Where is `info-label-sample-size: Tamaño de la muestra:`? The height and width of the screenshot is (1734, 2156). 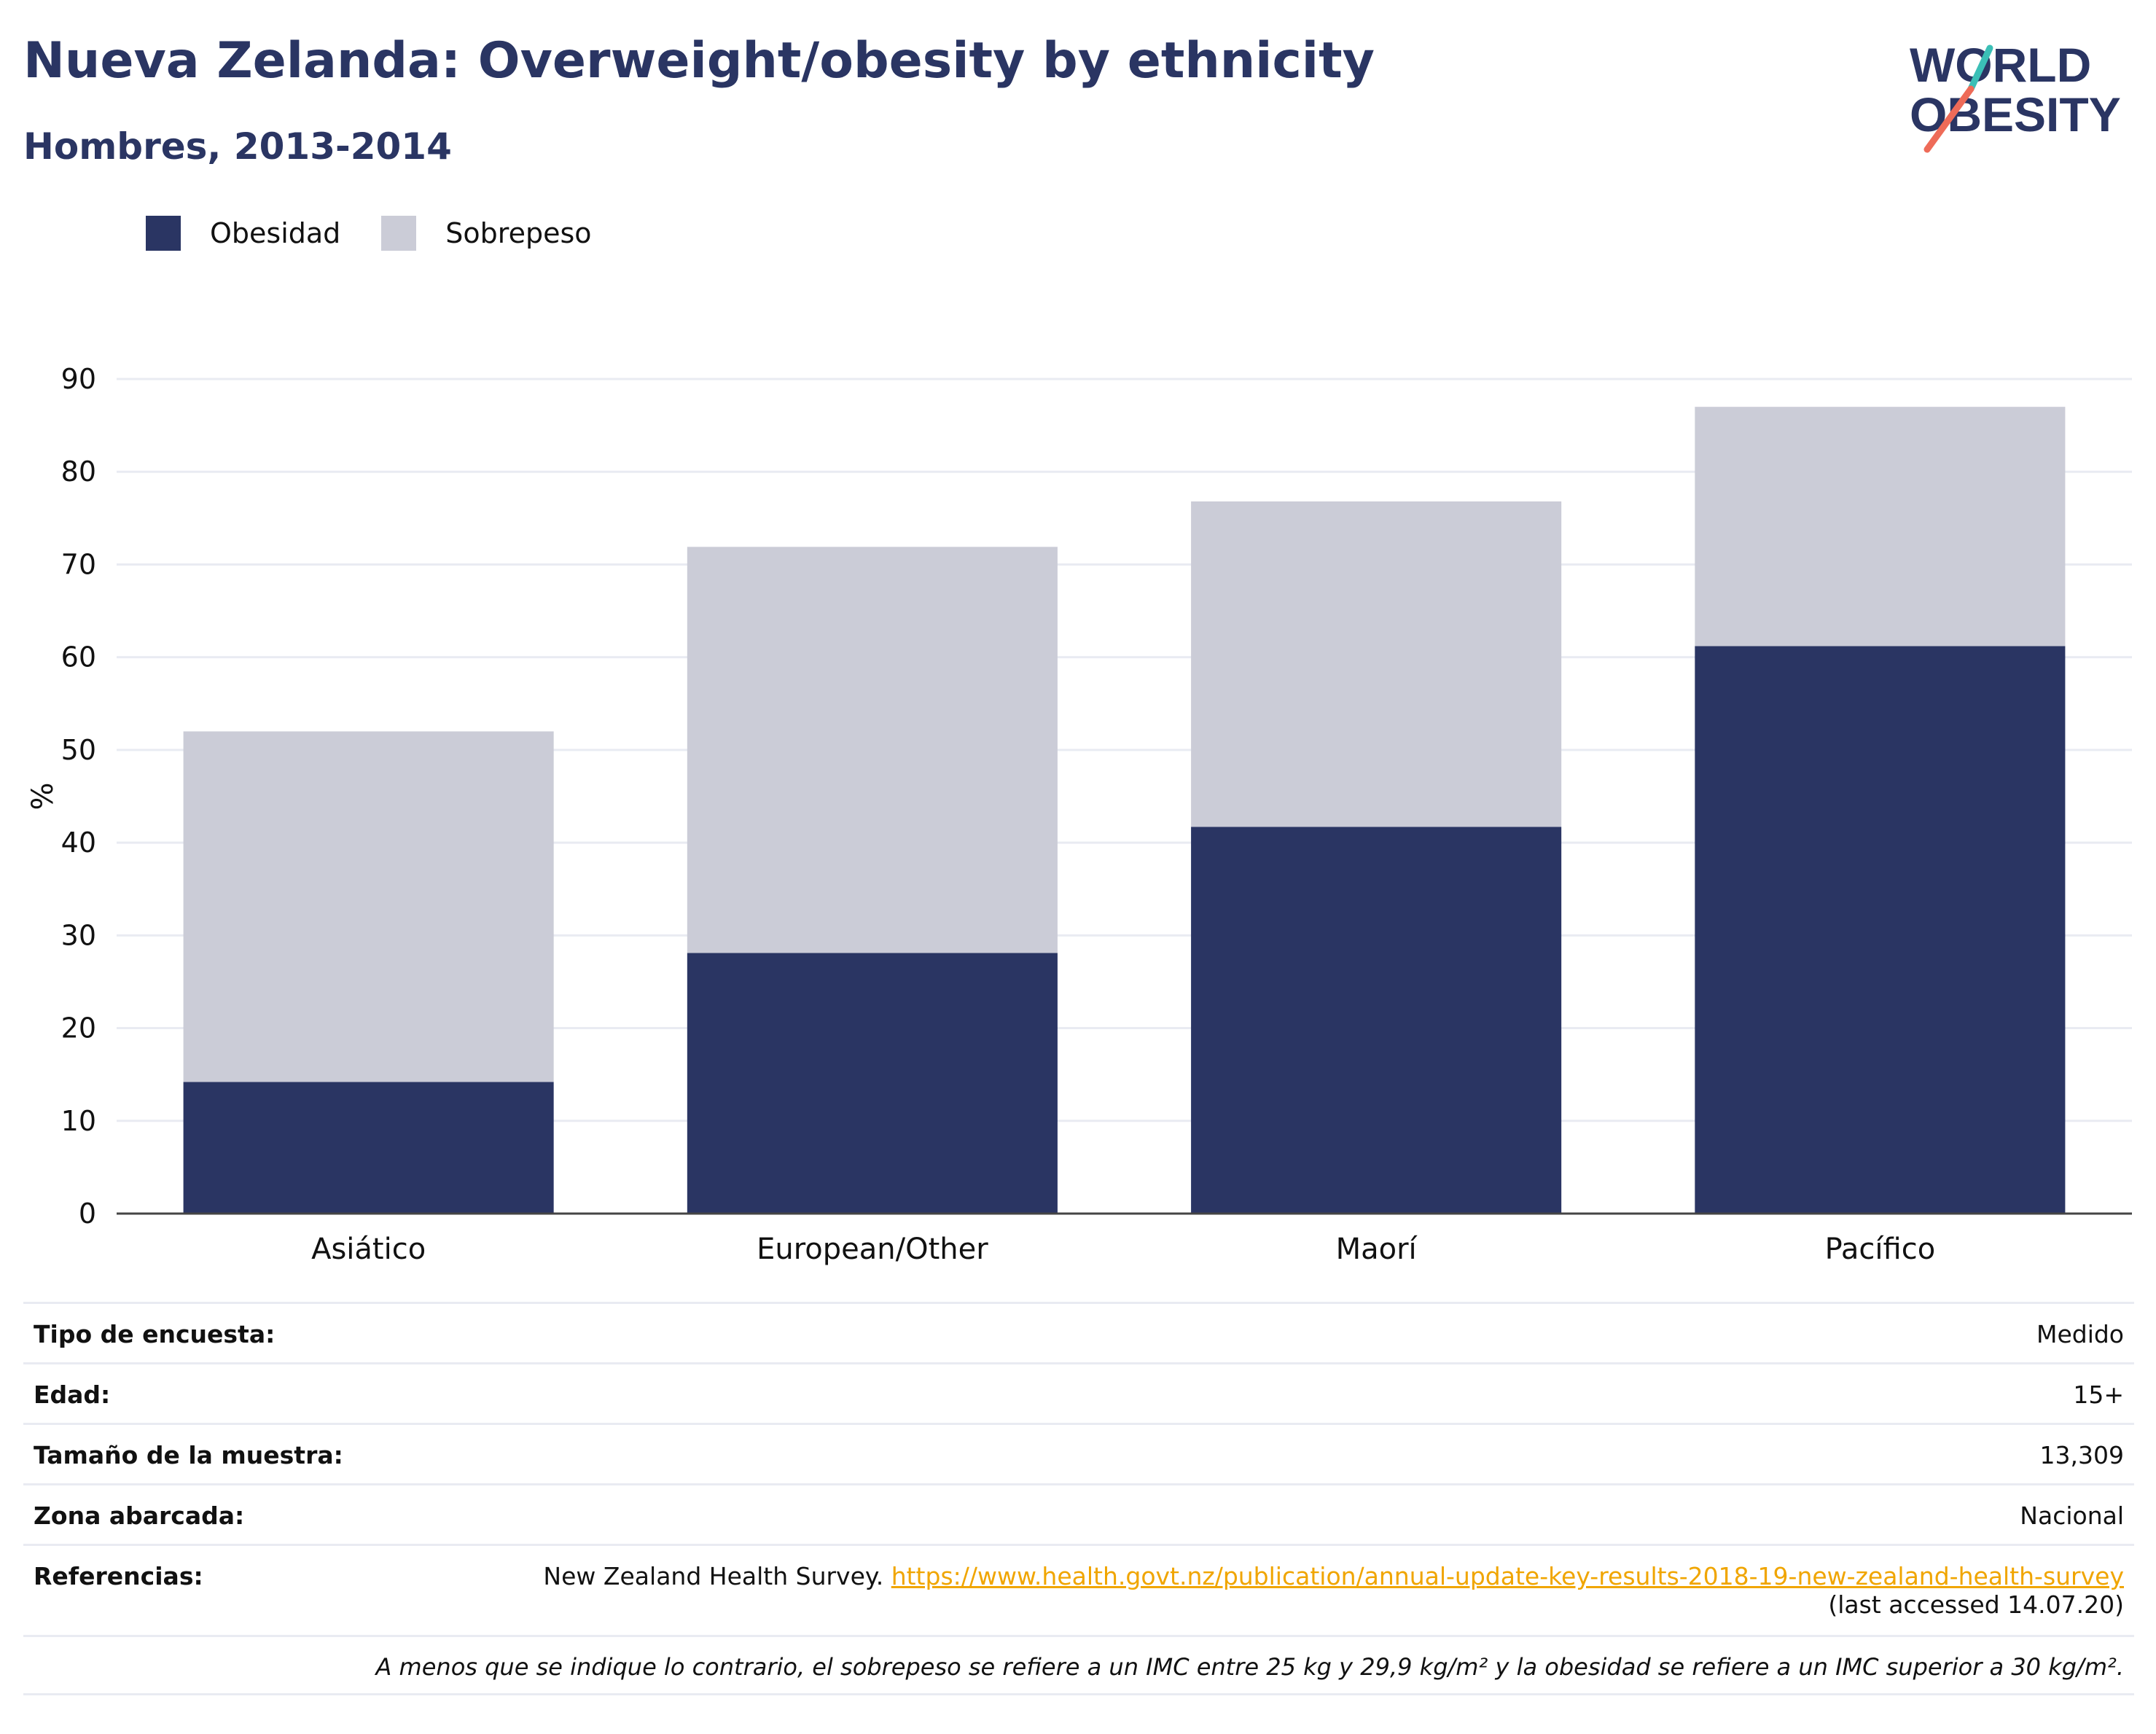
info-label-sample-size: Tamaño de la muestra: is located at coordinates (189, 1455).